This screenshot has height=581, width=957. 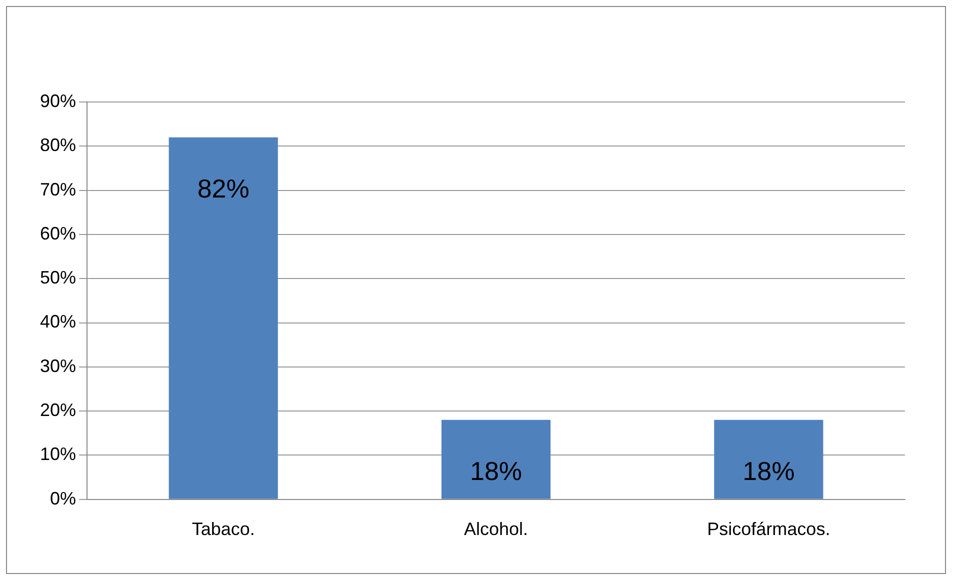 What do you see at coordinates (223, 188) in the screenshot?
I see `data-label: 82%` at bounding box center [223, 188].